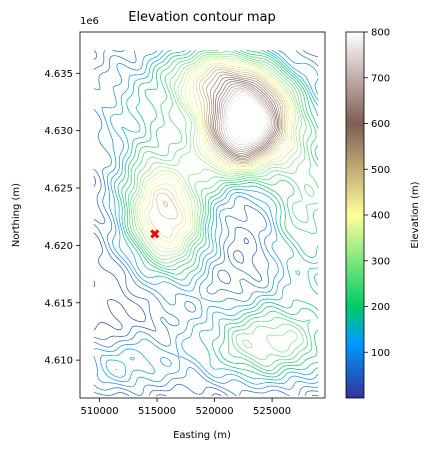  Describe the element at coordinates (380, 261) in the screenshot. I see `colorbar-tick-label: 300` at that location.